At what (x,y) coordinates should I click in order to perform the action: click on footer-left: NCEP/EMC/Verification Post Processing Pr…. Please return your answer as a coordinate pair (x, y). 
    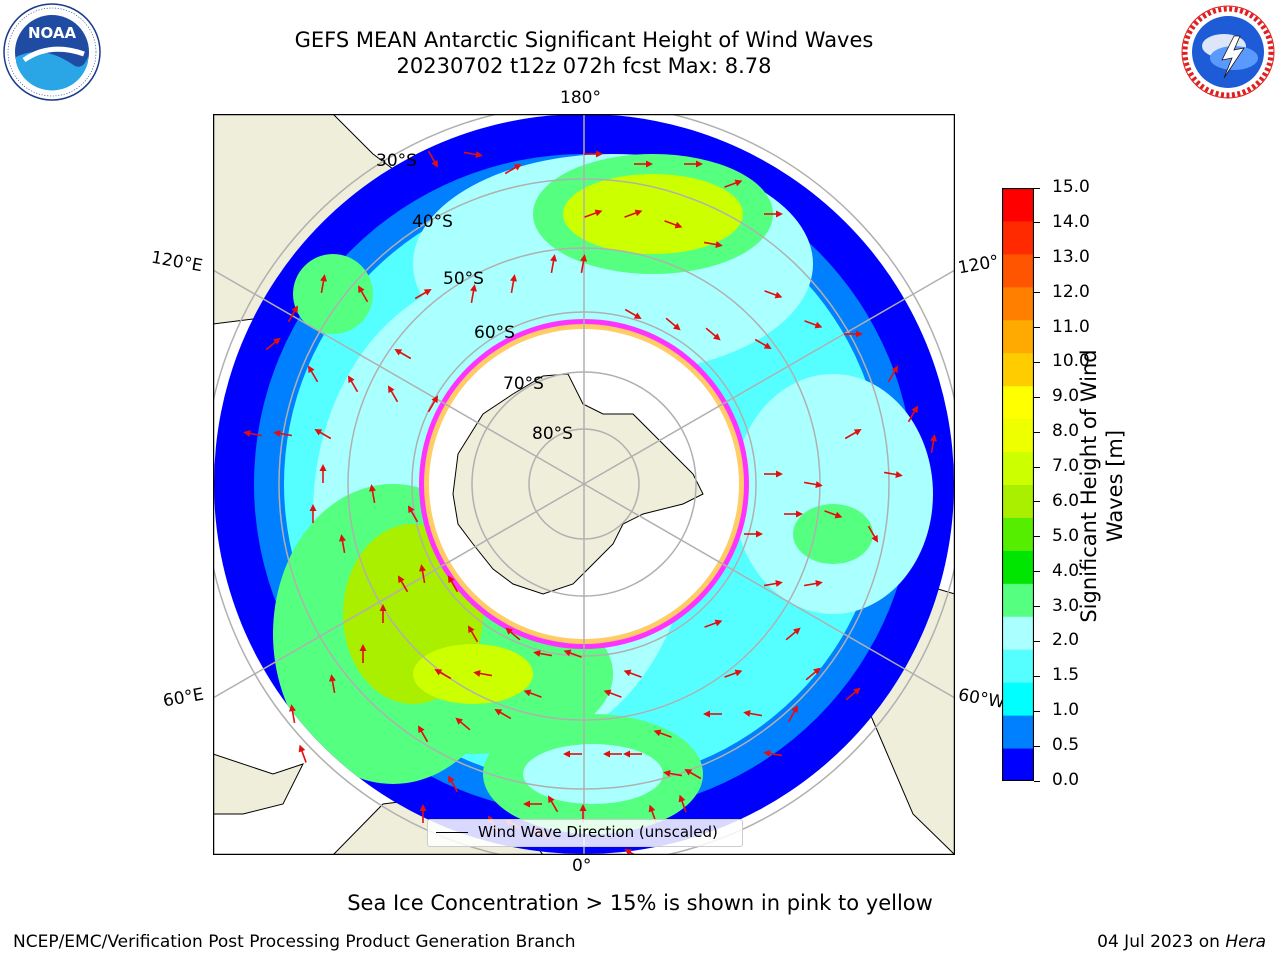
    Looking at the image, I should click on (294, 942).